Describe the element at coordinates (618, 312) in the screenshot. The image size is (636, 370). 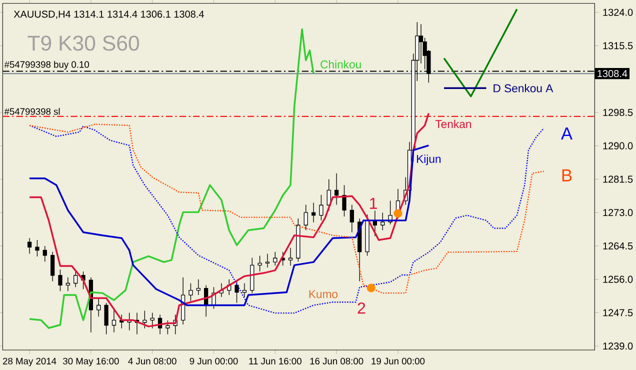
I see `y-tick-label: 1247.5` at that location.